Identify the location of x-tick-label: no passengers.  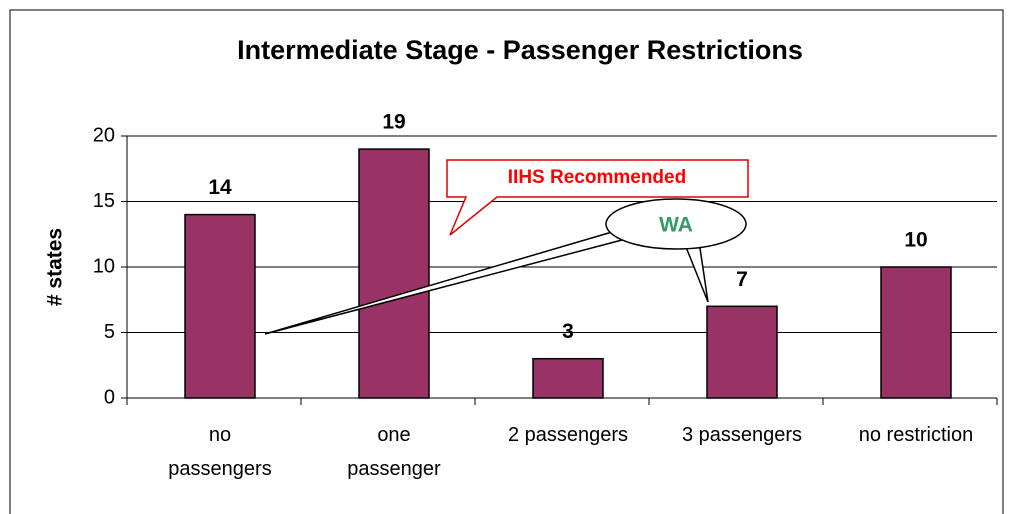
(219, 452).